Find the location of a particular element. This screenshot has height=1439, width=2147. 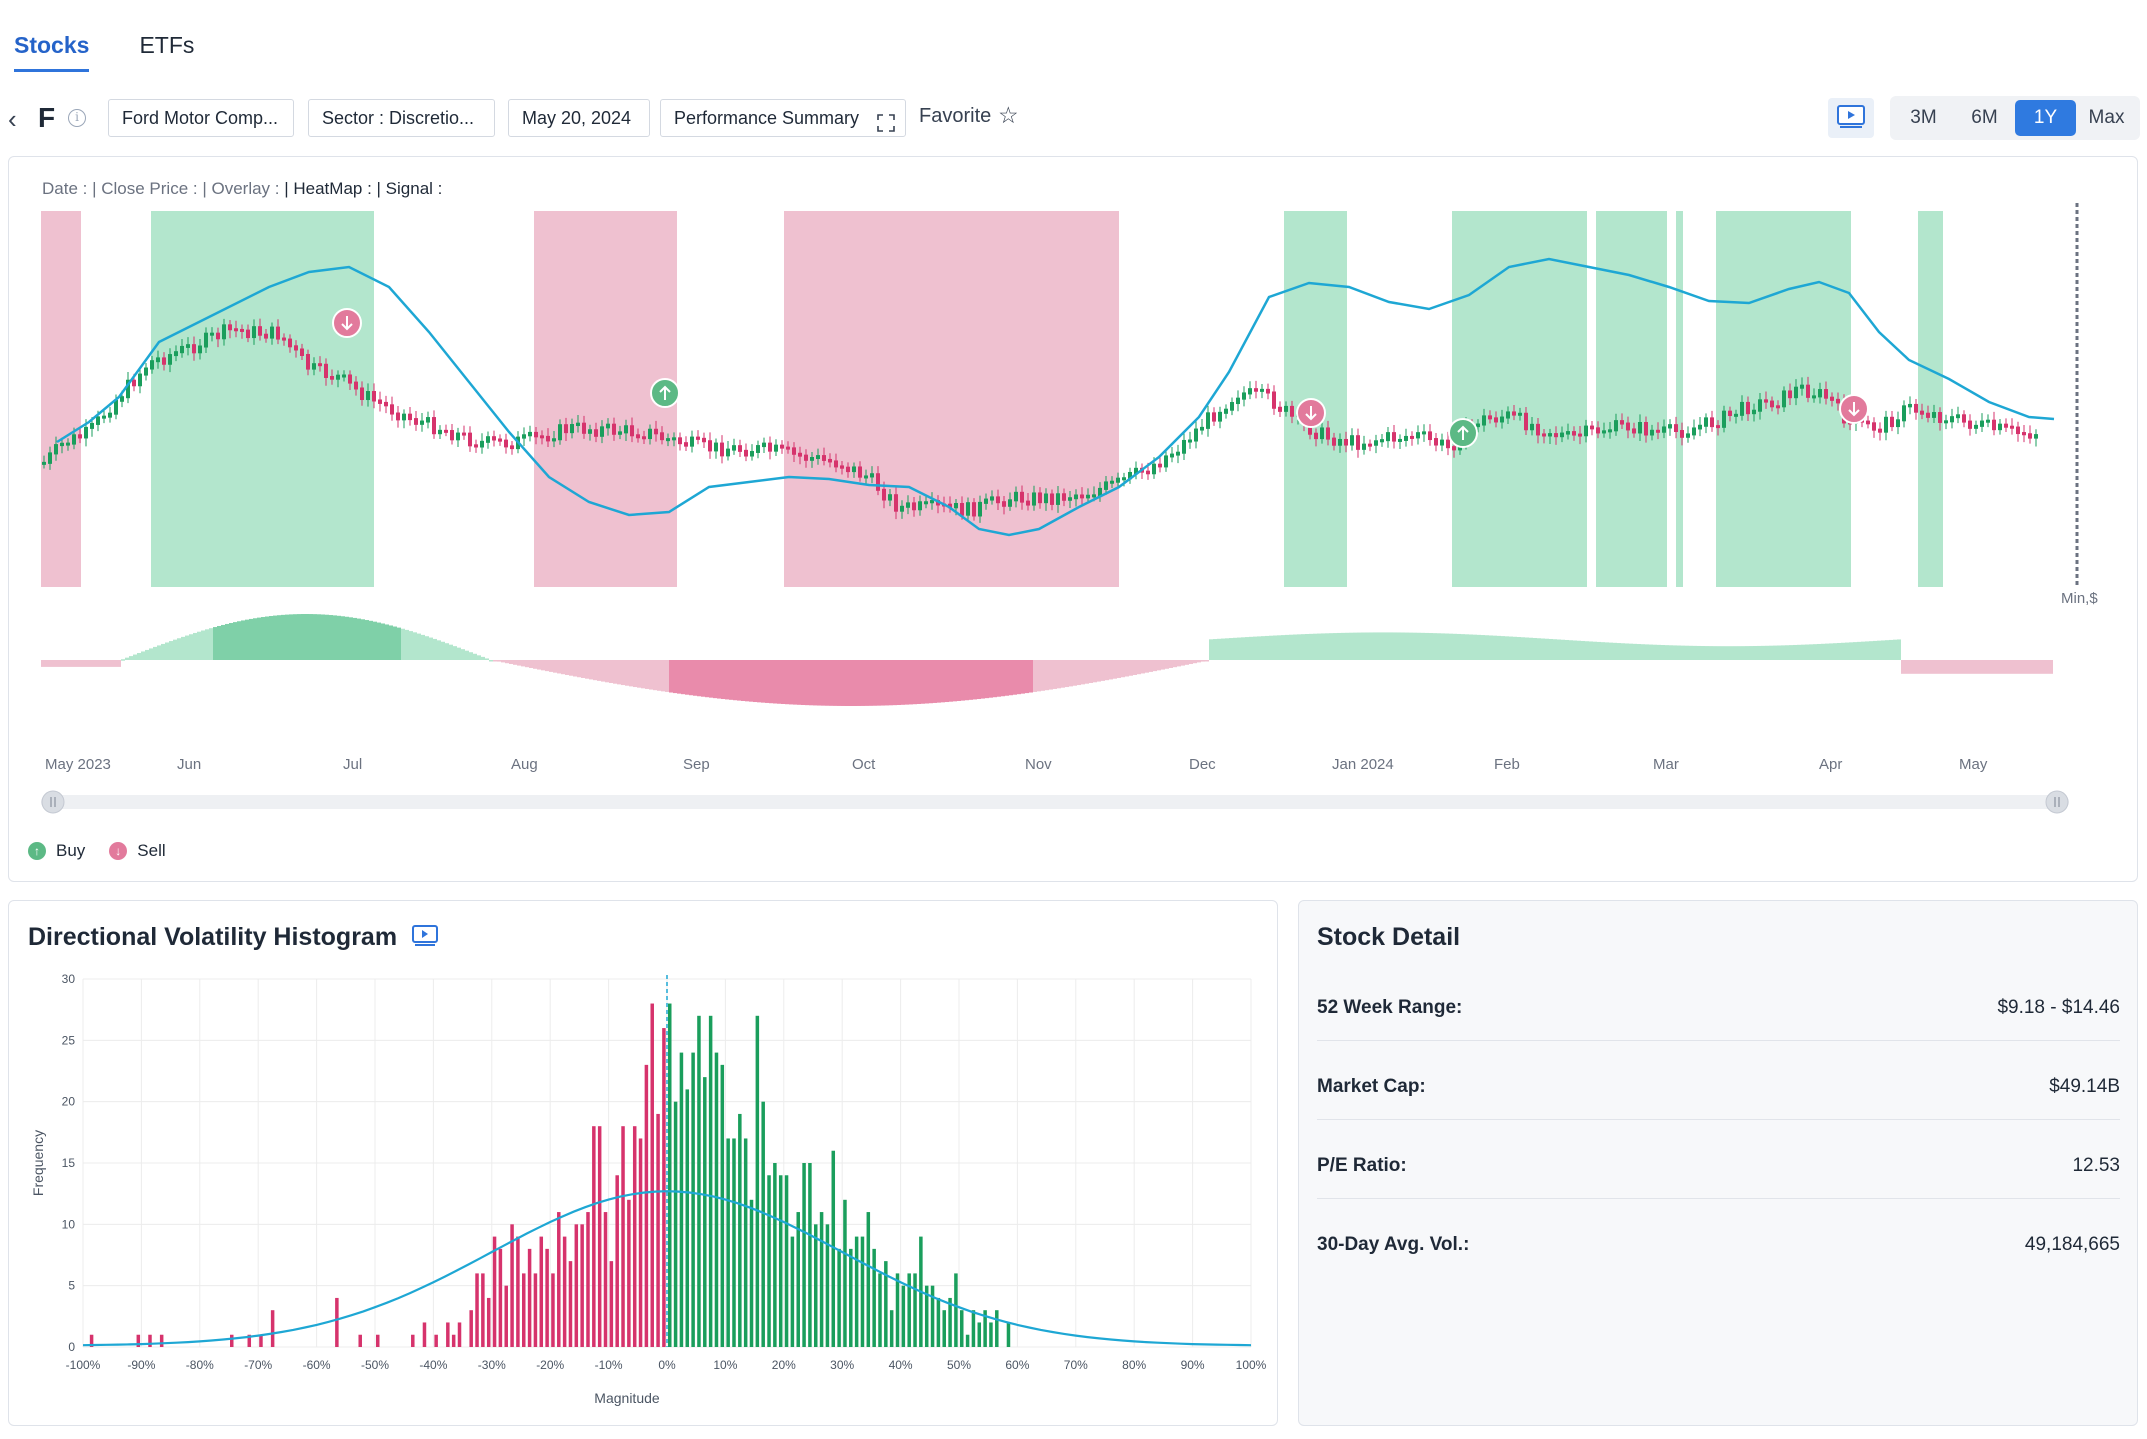

video-tutorial-button is located at coordinates (1851, 118).